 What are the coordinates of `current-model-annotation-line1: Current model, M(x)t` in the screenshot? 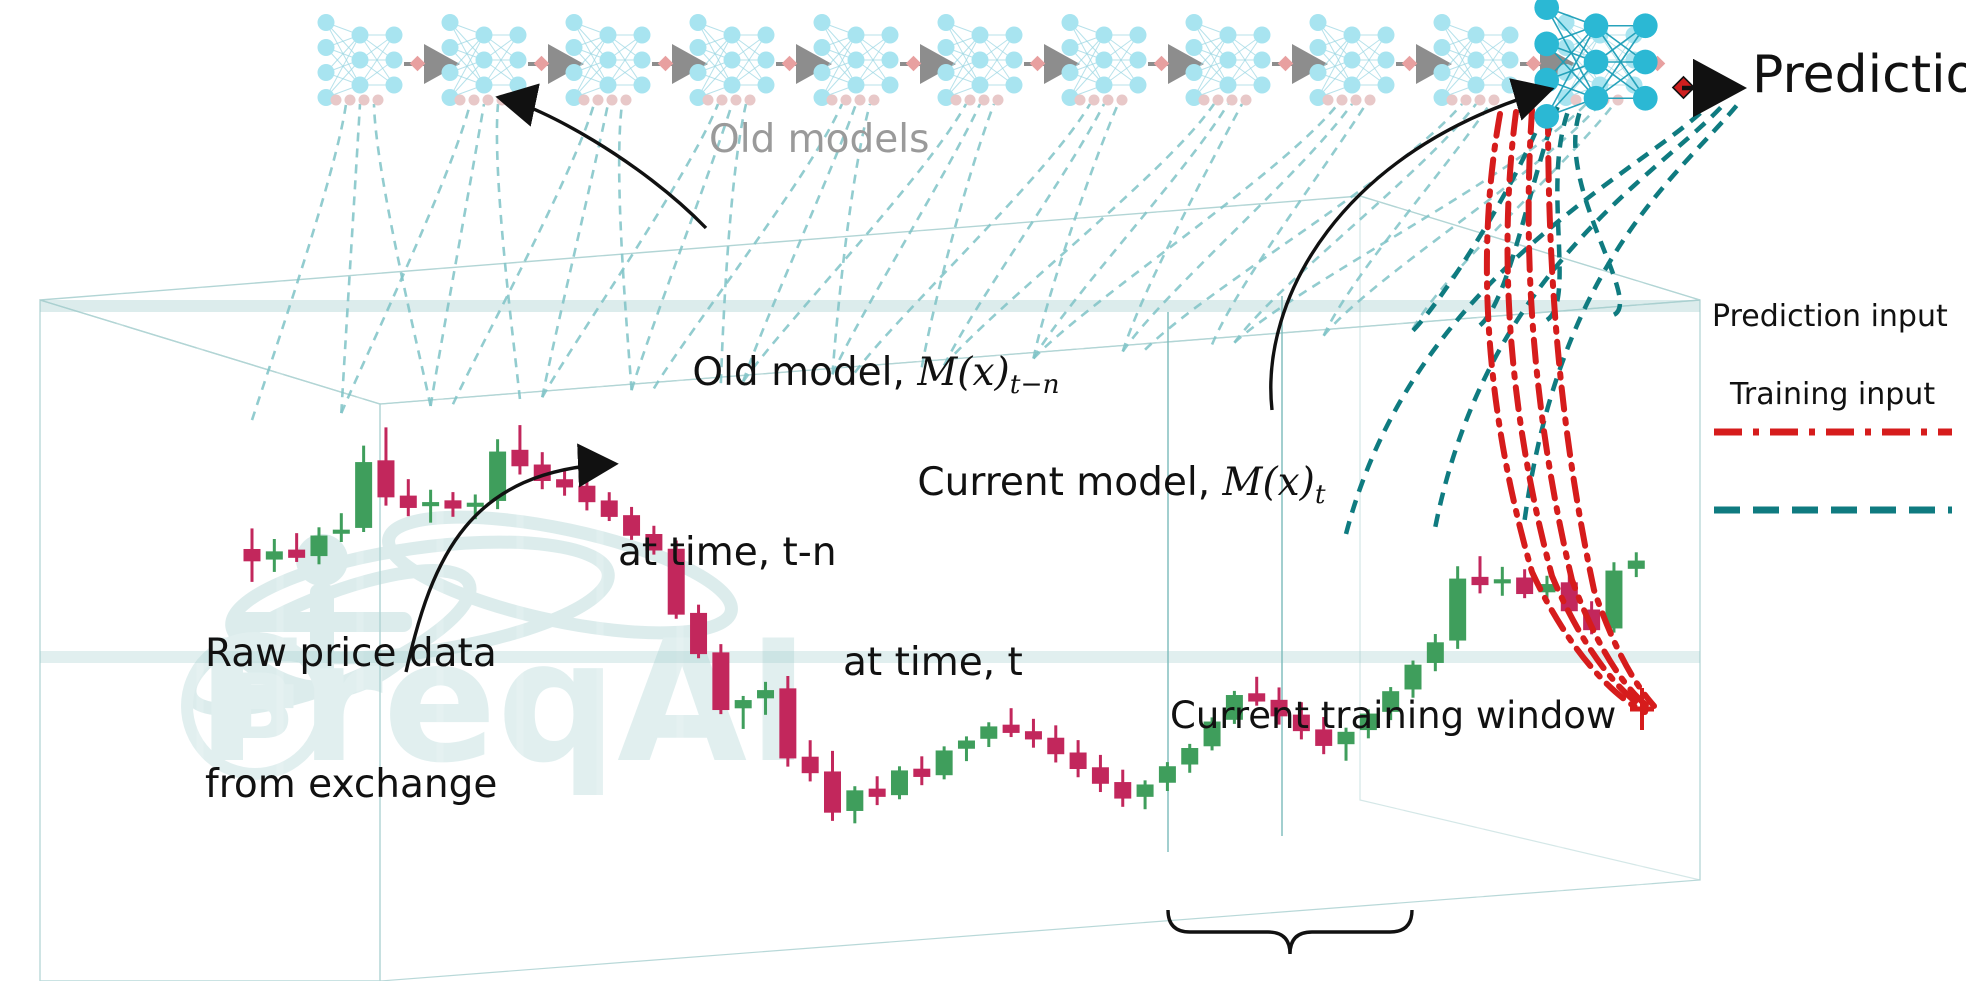 It's located at (1084, 485).